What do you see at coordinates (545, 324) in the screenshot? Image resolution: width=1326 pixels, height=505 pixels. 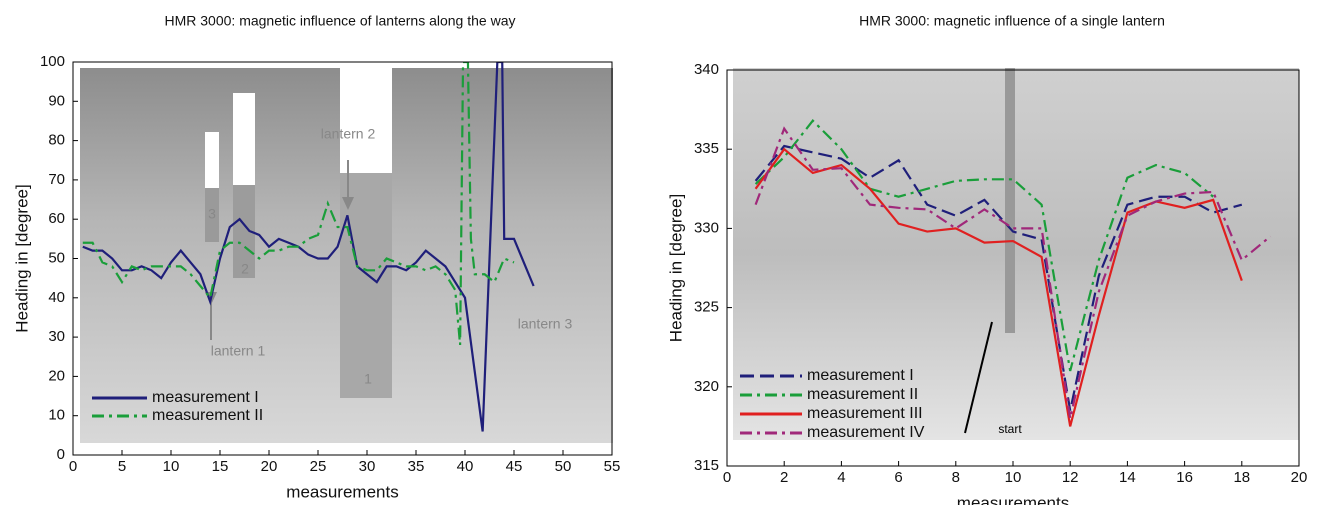 I see `annotation: lantern 3` at bounding box center [545, 324].